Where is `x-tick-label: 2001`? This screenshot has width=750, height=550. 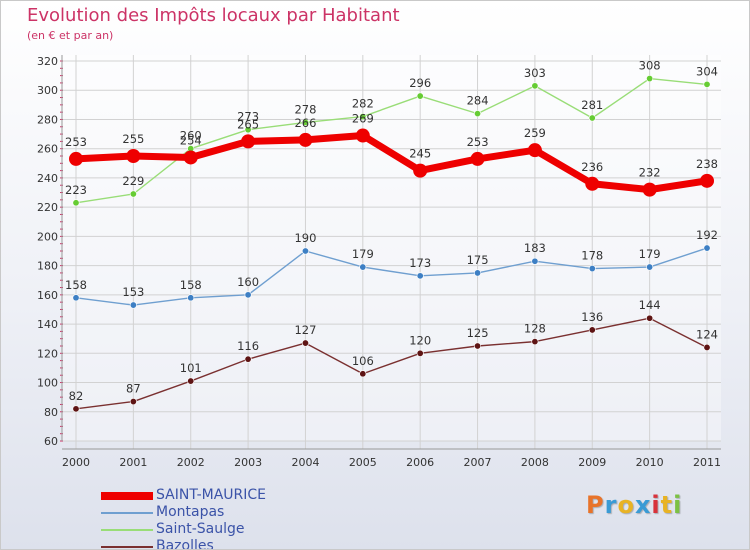 x-tick-label: 2001 is located at coordinates (133, 462).